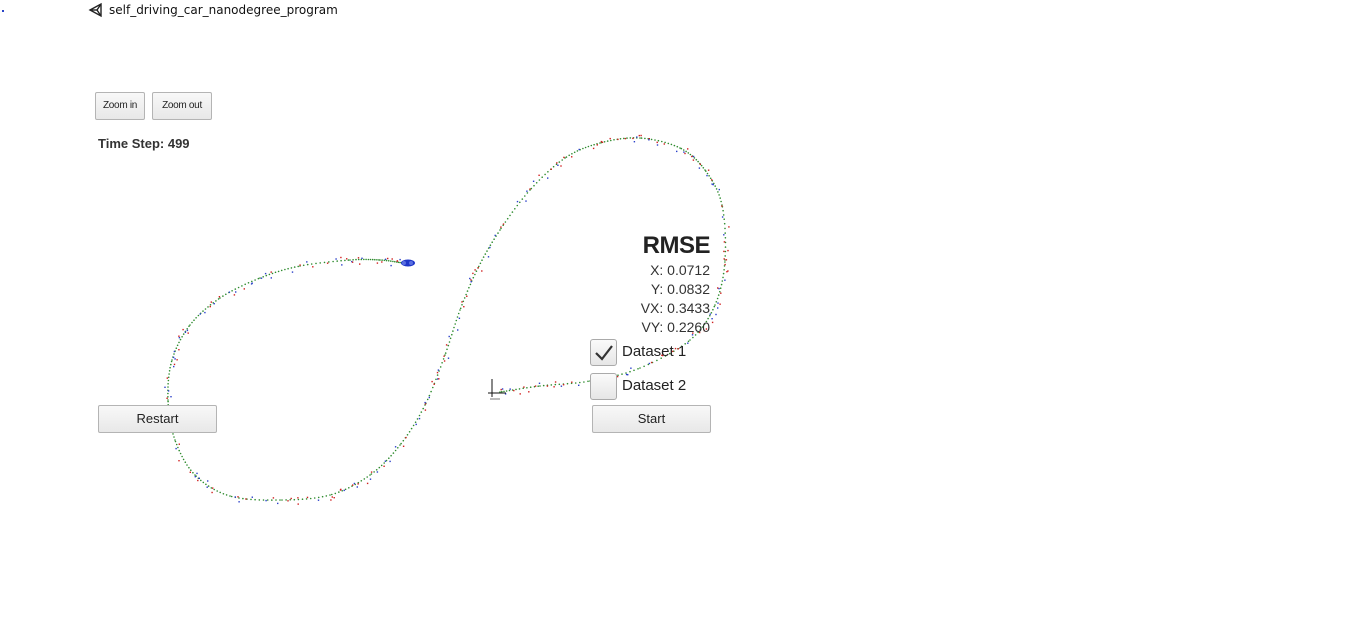 This screenshot has width=1360, height=623. I want to click on checkmark-icon, so click(604, 353).